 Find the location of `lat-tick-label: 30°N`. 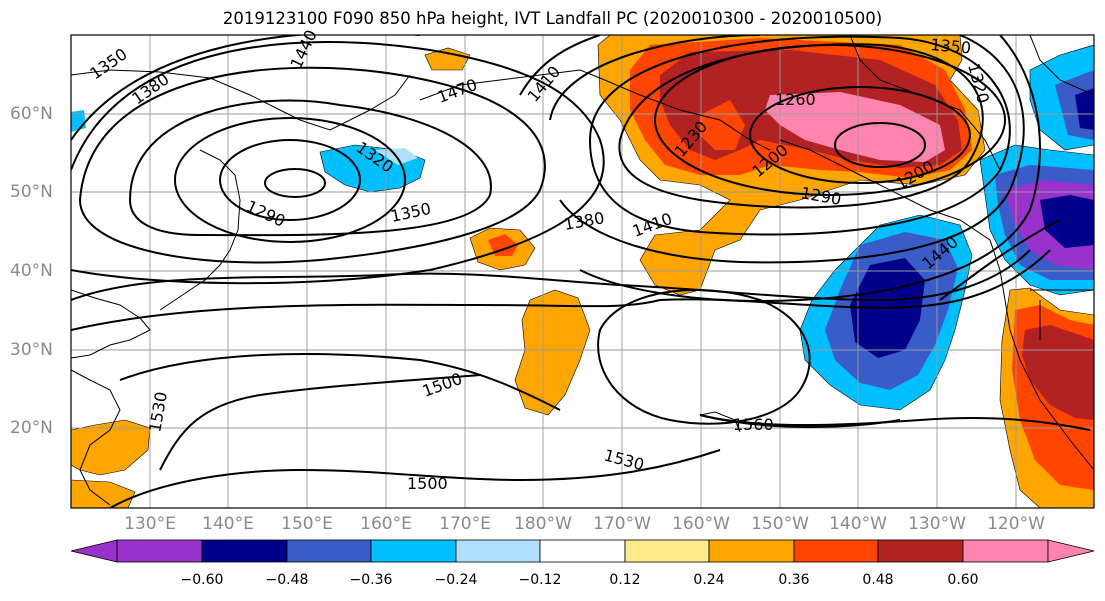

lat-tick-label: 30°N is located at coordinates (31, 350).